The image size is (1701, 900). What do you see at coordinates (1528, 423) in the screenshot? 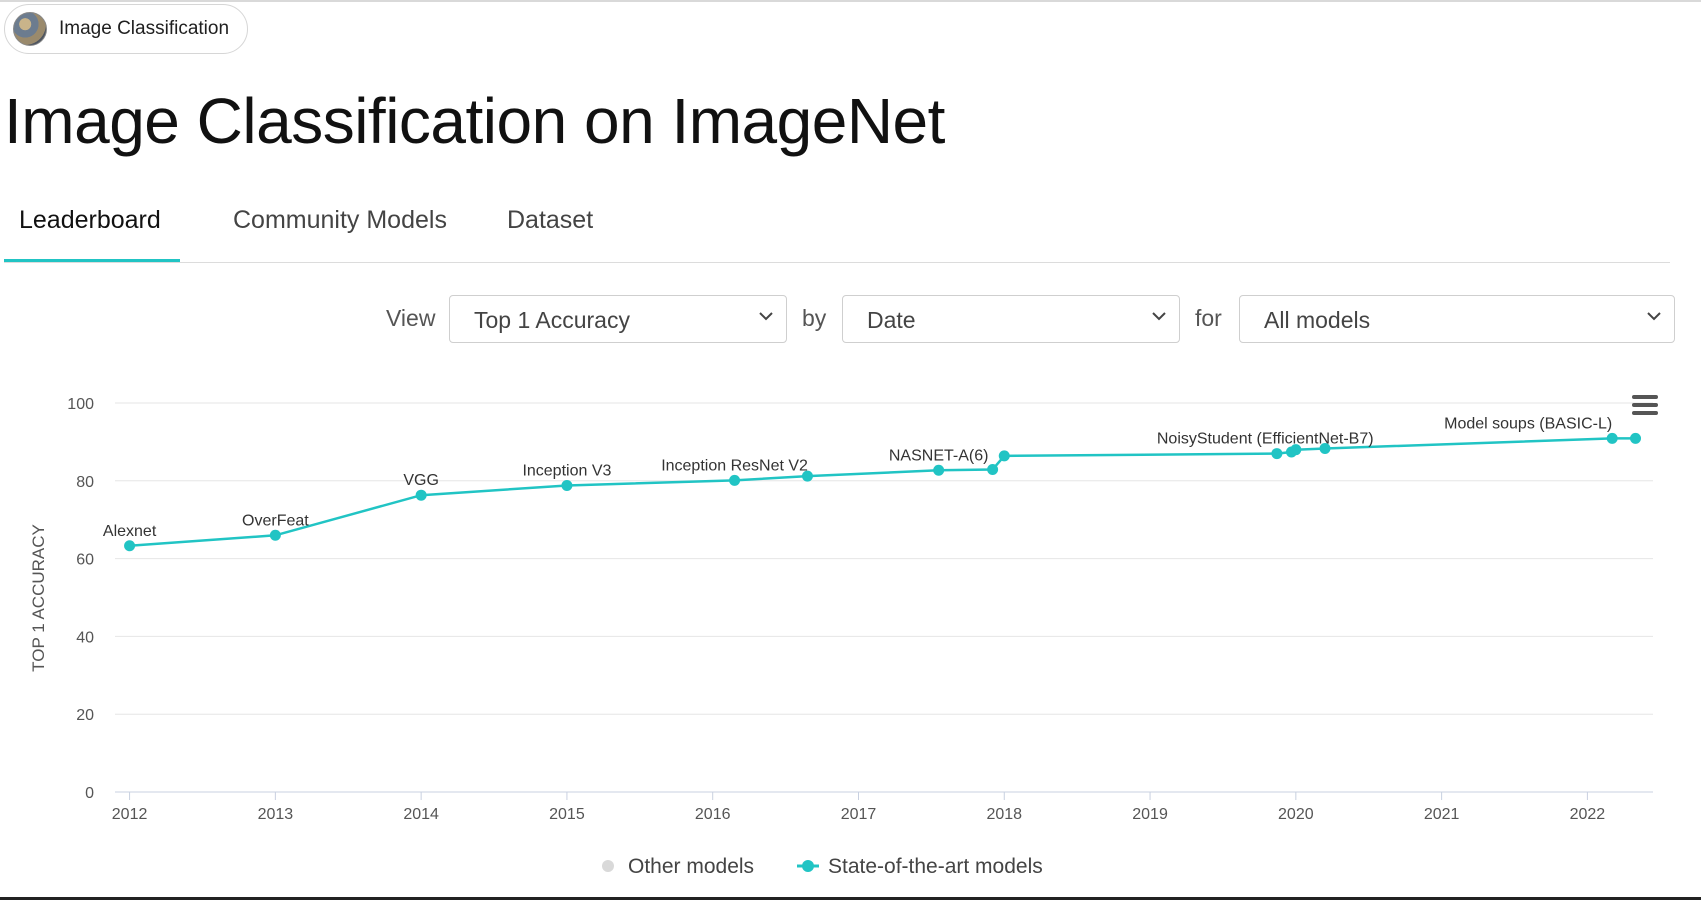
I see `data-label: Model soups (BASIC-L)` at bounding box center [1528, 423].